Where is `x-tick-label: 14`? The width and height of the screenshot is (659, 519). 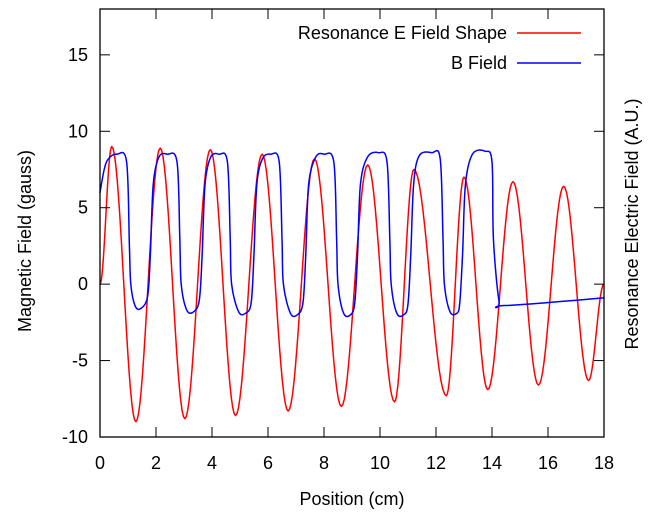 x-tick-label: 14 is located at coordinates (492, 463).